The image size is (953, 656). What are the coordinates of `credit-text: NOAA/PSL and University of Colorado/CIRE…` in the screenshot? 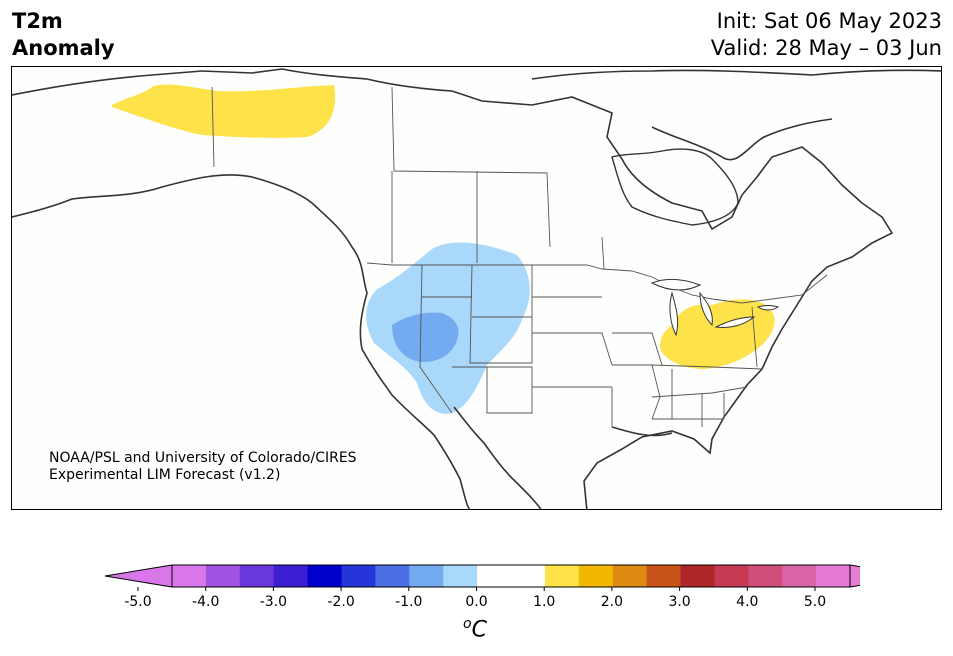 It's located at (203, 467).